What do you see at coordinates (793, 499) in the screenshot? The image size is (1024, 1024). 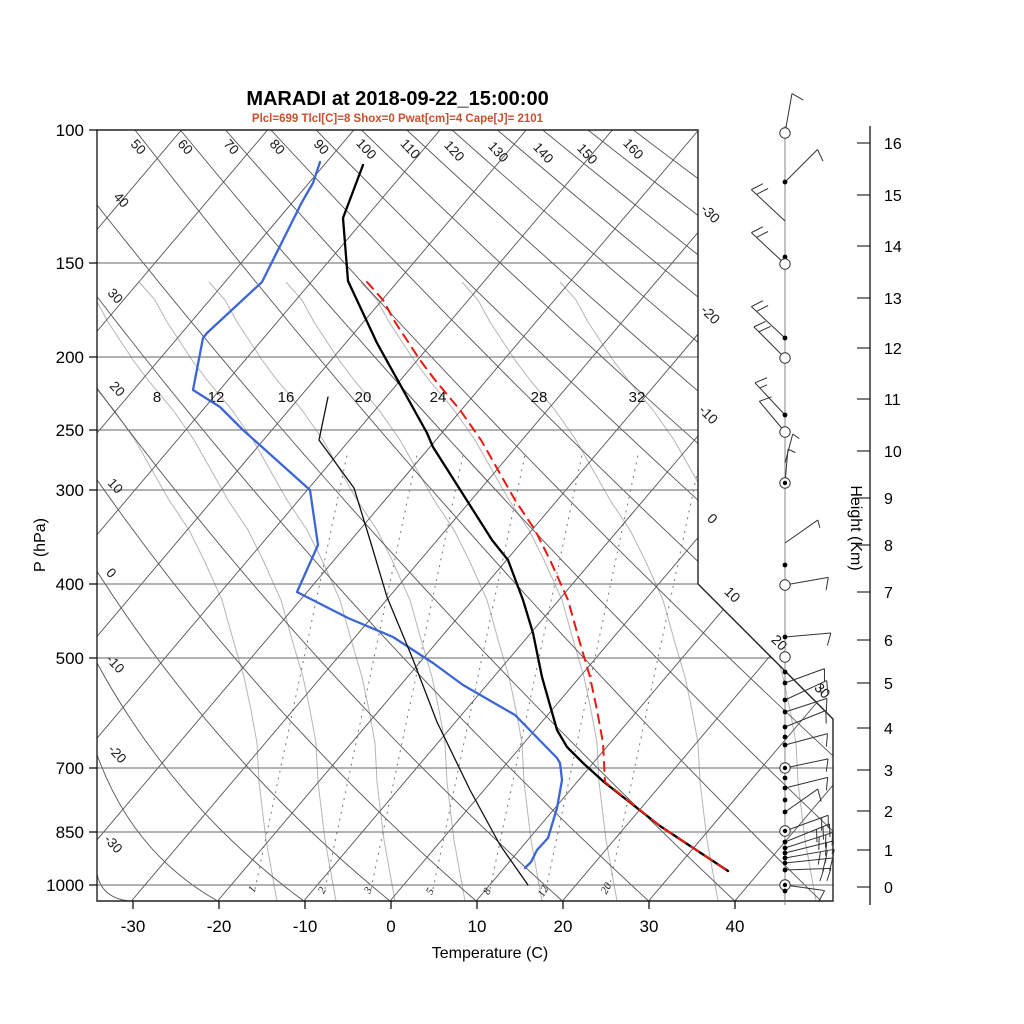 I see `wind-barb-column` at bounding box center [793, 499].